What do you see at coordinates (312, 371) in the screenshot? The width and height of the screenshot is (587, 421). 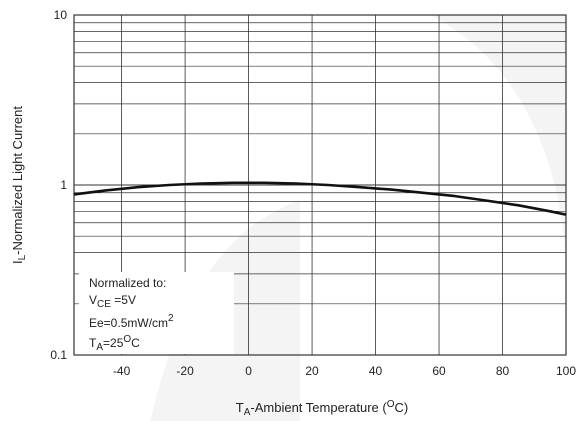 I see `x-tick-label: 20` at bounding box center [312, 371].